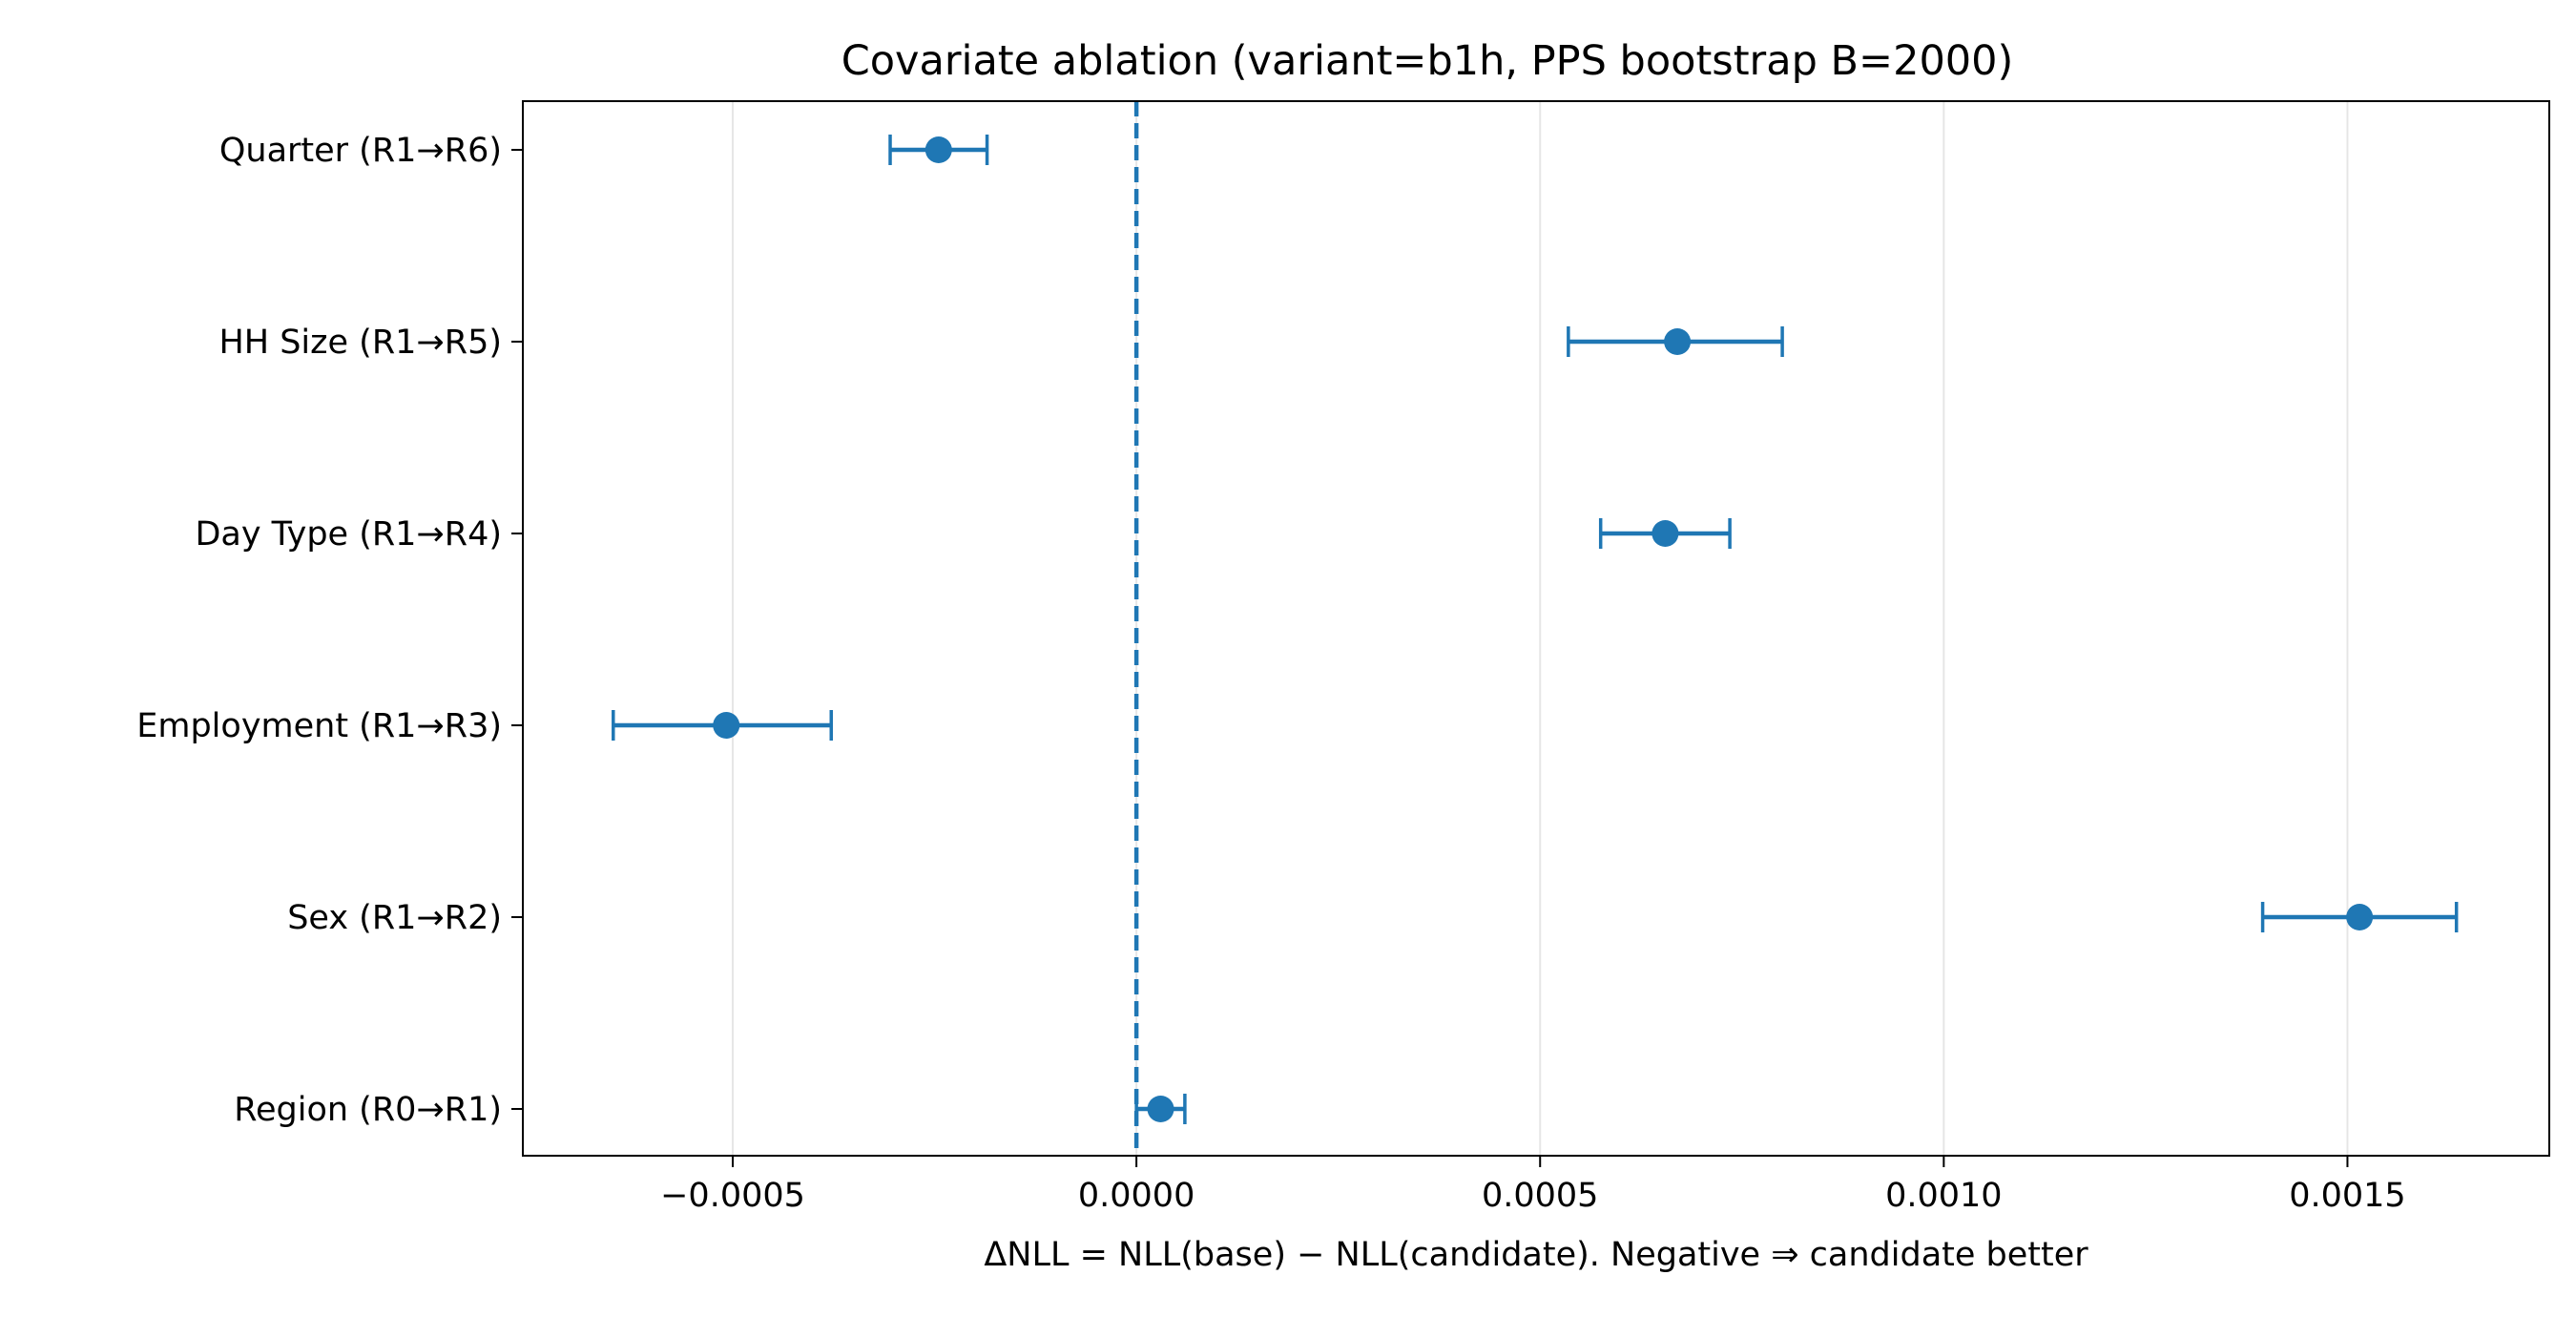 Image resolution: width=2576 pixels, height=1317 pixels. What do you see at coordinates (1943, 1196) in the screenshot?
I see `x-tick-label-3: 0.0010` at bounding box center [1943, 1196].